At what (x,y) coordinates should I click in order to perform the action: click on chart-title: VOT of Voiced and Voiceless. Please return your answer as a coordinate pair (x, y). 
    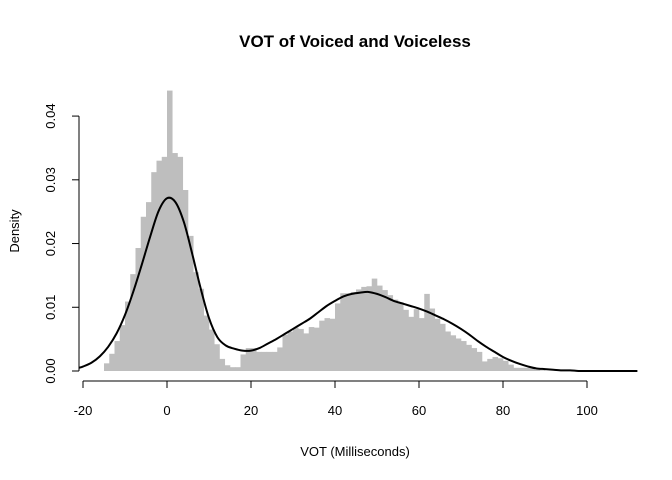
    Looking at the image, I should click on (355, 41).